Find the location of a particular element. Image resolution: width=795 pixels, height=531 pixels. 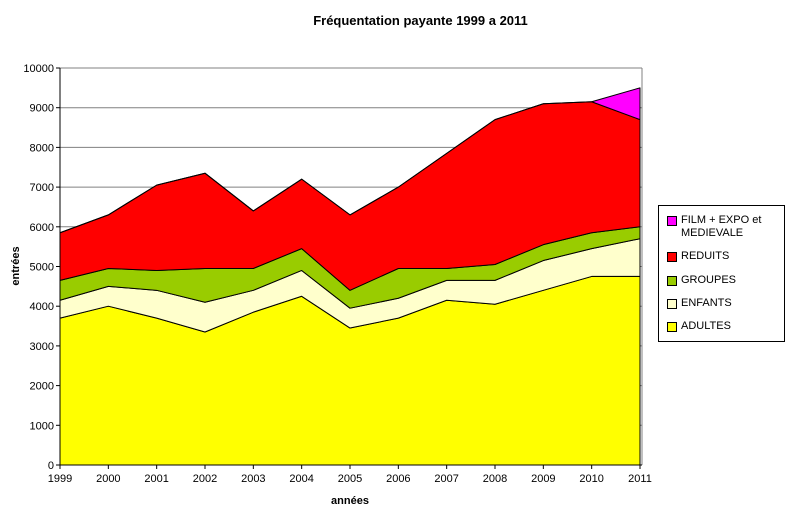

y-tick-label: 6000 is located at coordinates (42, 228).